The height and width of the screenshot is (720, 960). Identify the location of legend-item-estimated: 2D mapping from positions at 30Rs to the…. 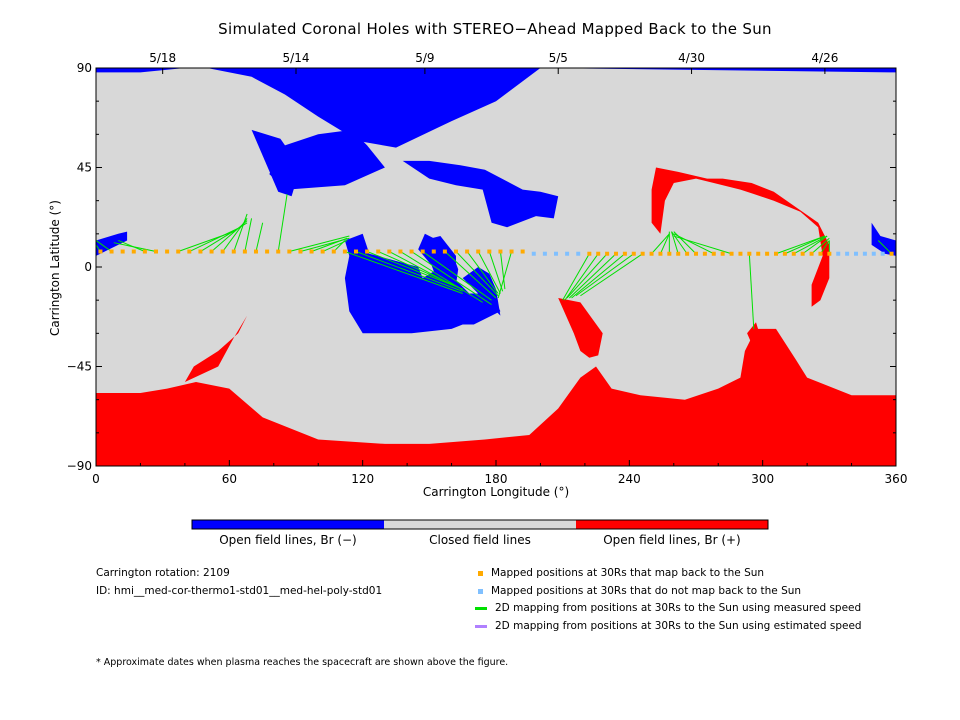
(668, 626).